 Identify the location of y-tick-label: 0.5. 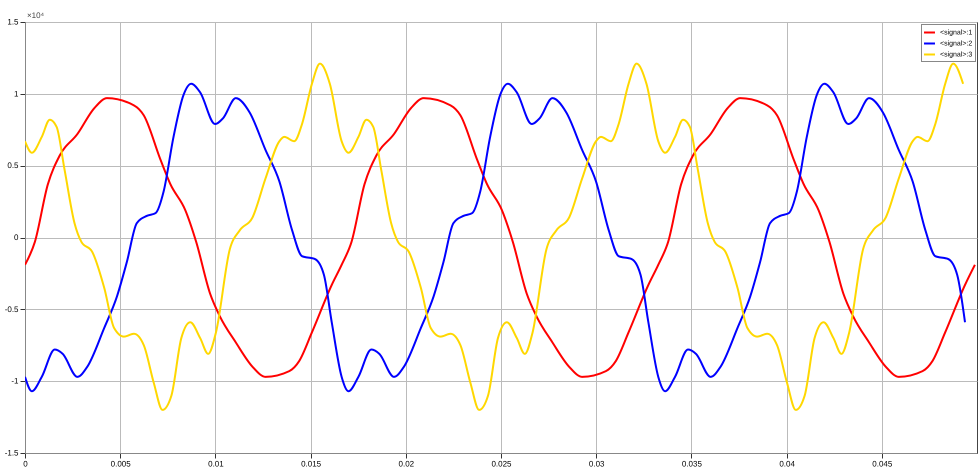
(13, 165).